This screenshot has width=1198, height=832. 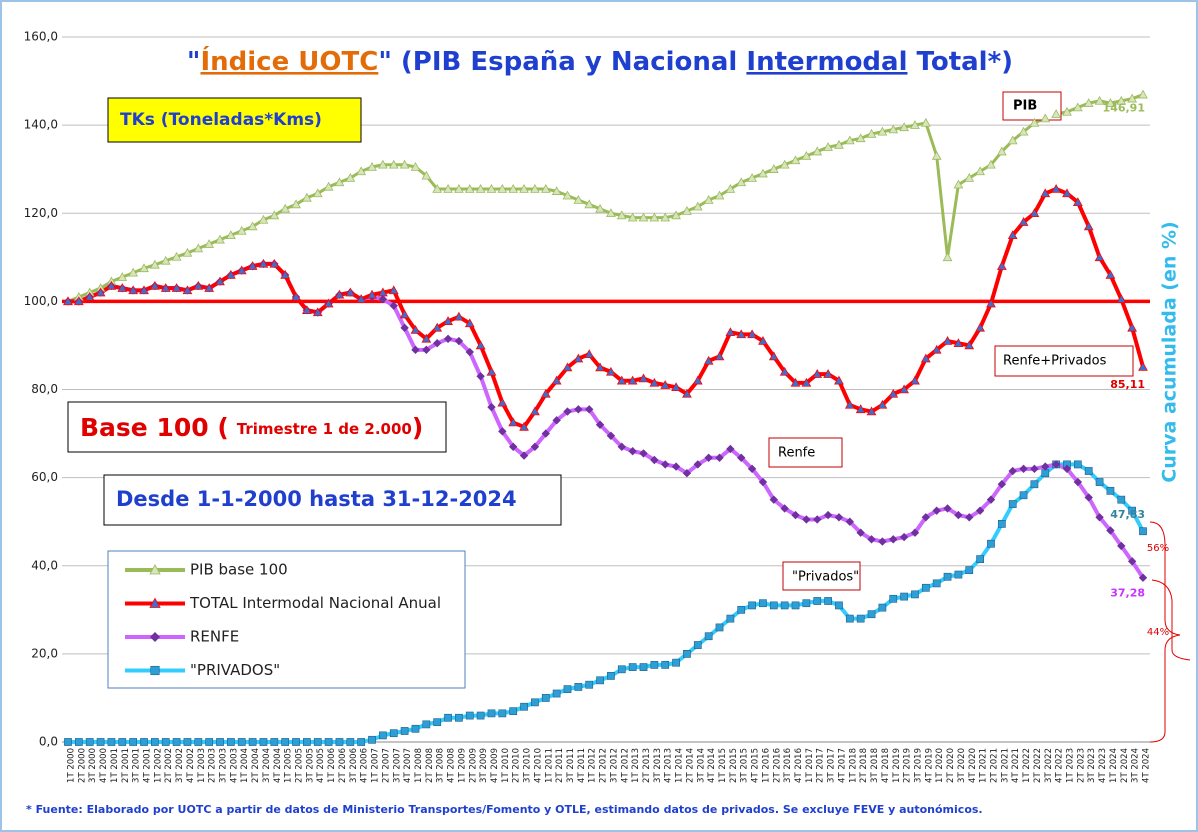 What do you see at coordinates (1127, 593) in the screenshot?
I see `end-value-label: 37,28` at bounding box center [1127, 593].